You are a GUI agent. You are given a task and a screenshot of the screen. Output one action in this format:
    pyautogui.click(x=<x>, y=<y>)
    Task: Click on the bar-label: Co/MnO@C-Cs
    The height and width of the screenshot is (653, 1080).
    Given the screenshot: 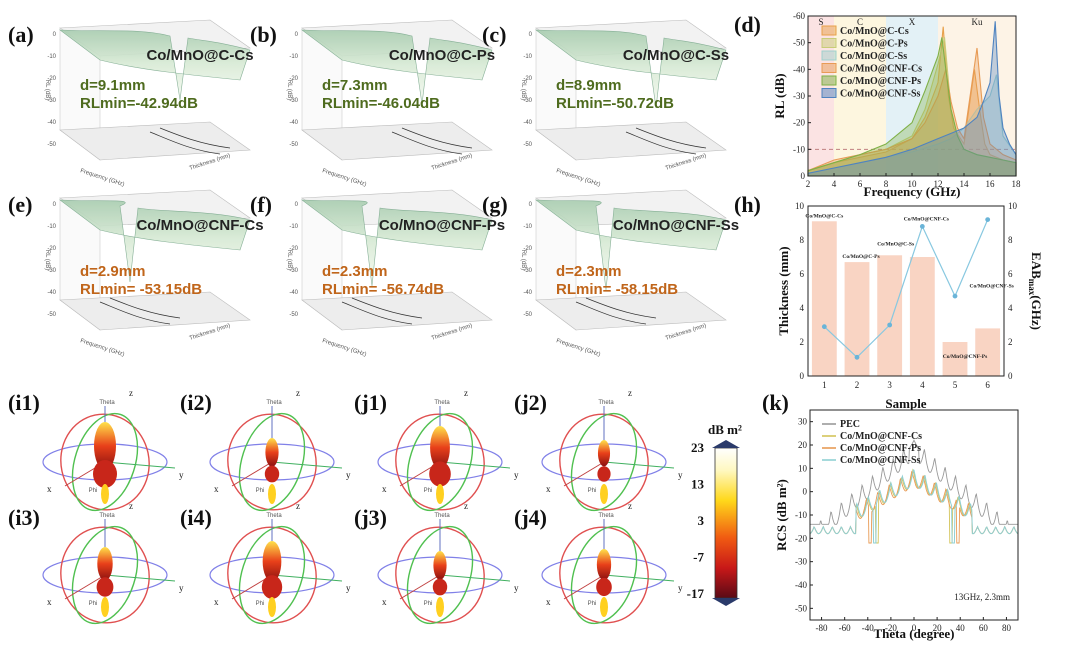 What is the action you would take?
    pyautogui.click(x=824, y=216)
    